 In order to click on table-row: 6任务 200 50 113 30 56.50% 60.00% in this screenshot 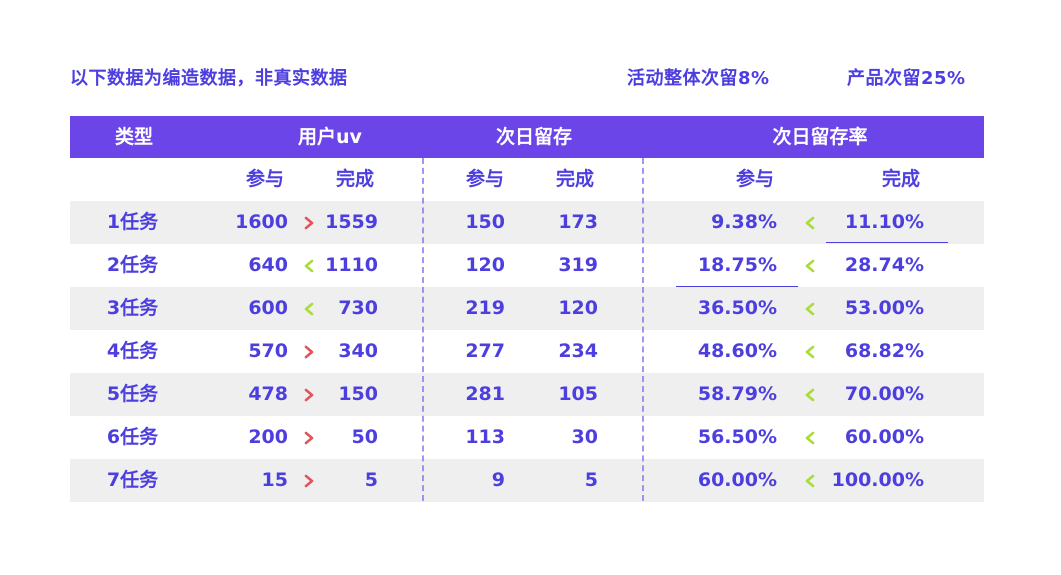, I will do `click(527, 437)`.